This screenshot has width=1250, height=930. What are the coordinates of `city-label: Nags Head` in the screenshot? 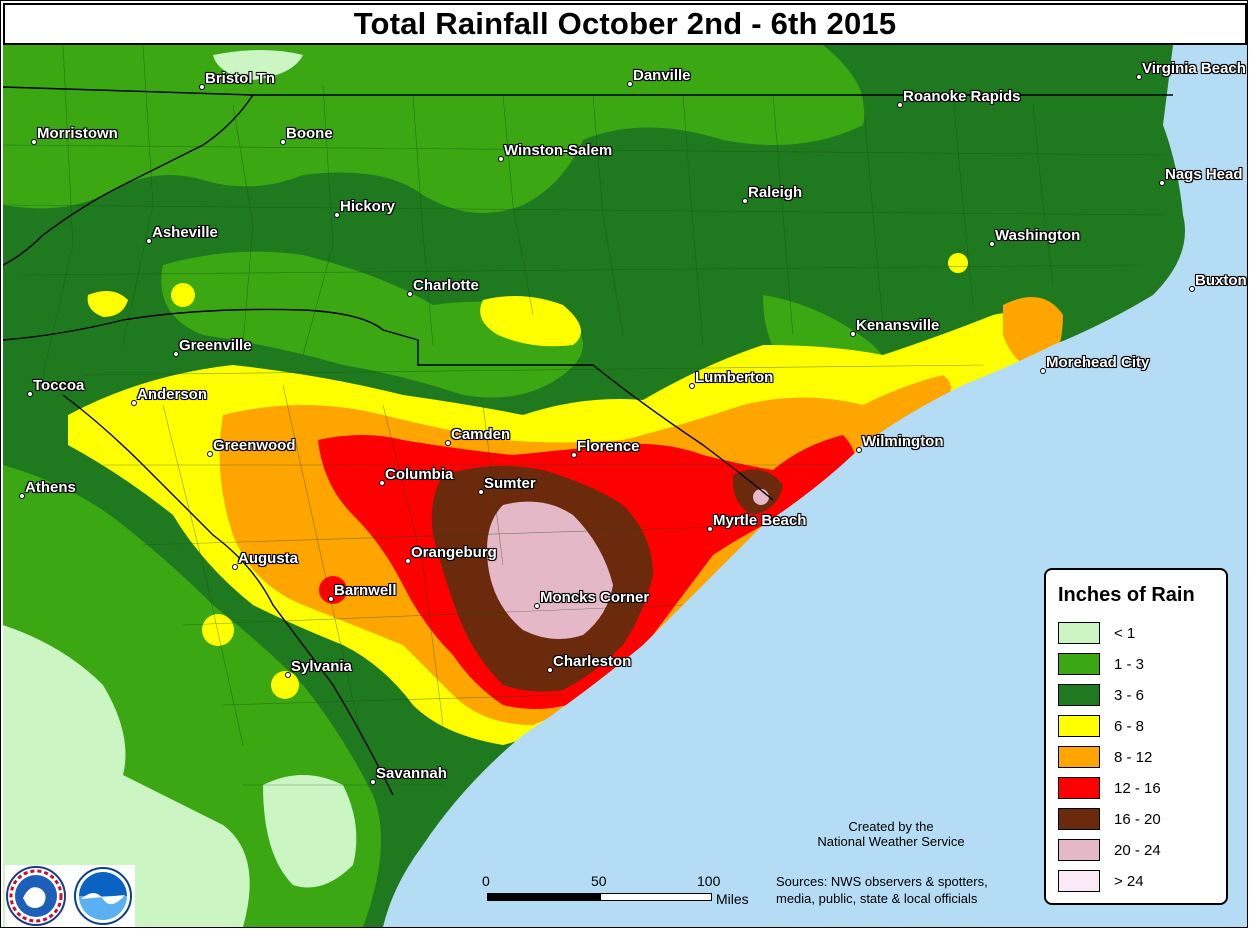 It's located at (1204, 174).